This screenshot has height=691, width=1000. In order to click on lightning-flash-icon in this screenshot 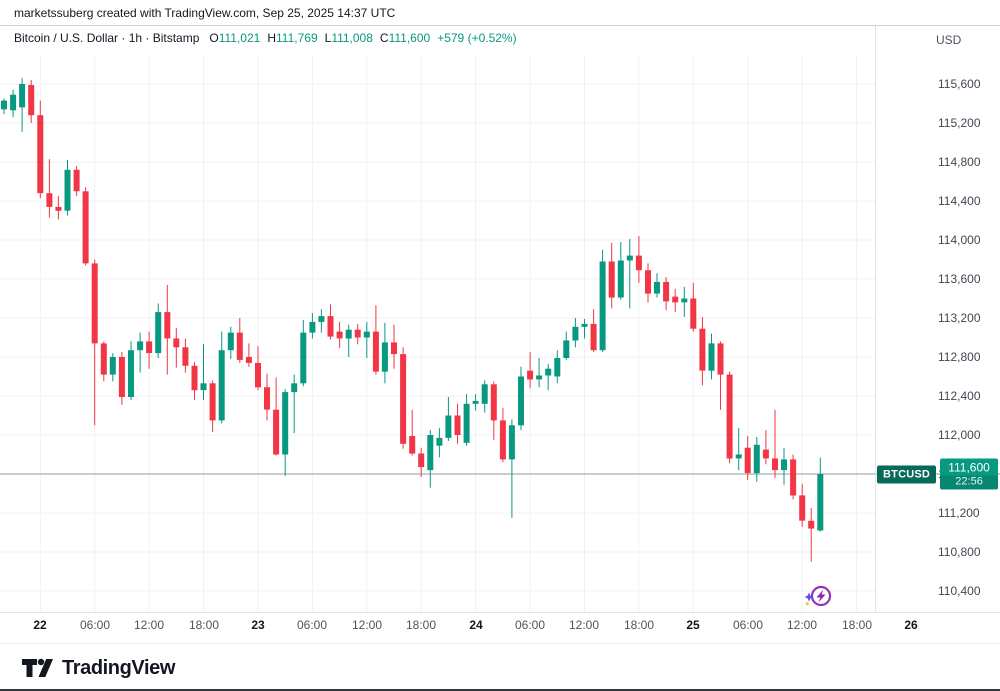, I will do `click(818, 596)`.